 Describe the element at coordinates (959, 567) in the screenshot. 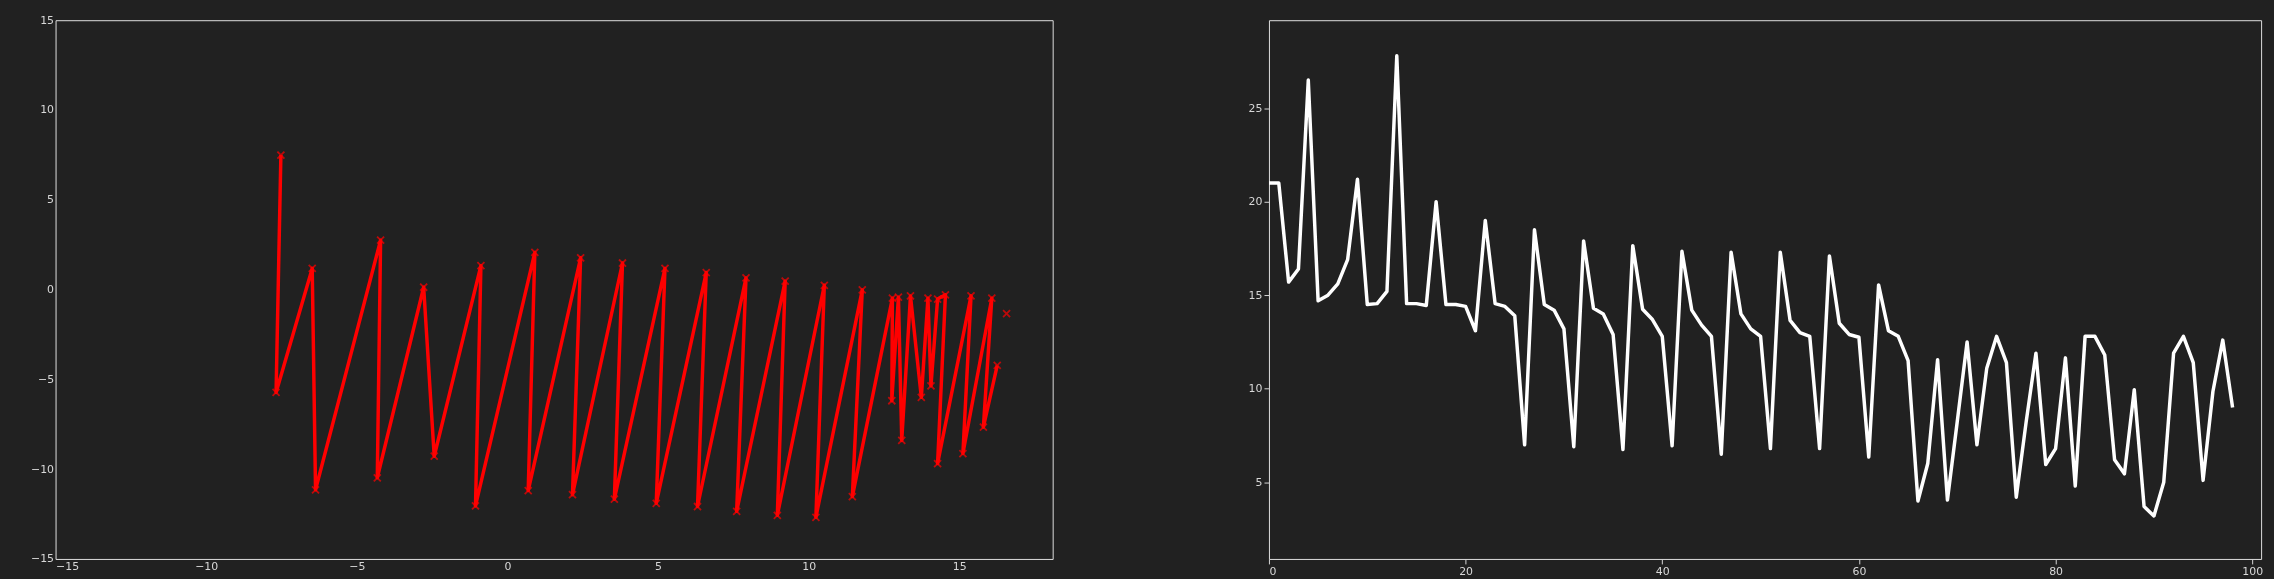

I see `x-tick-label: 15` at that location.